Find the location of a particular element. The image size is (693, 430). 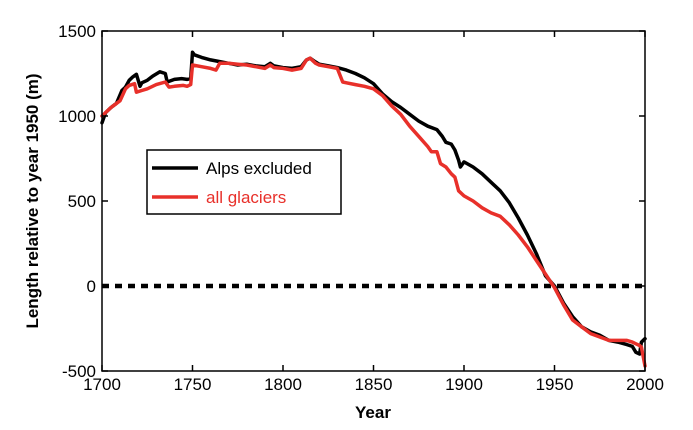

legend: Alps excluded all glaciers is located at coordinates (244, 182).